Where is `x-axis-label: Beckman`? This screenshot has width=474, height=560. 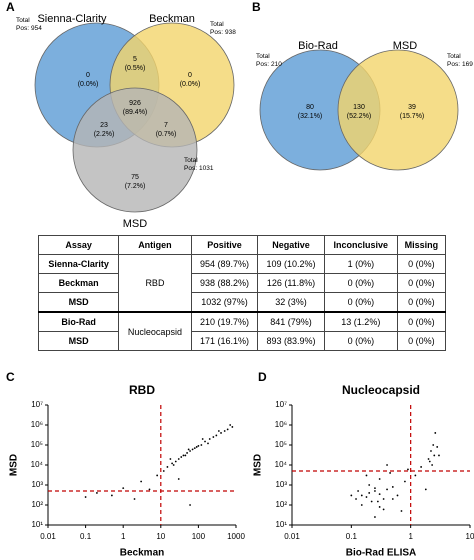 x-axis-label: Beckman is located at coordinates (142, 553).